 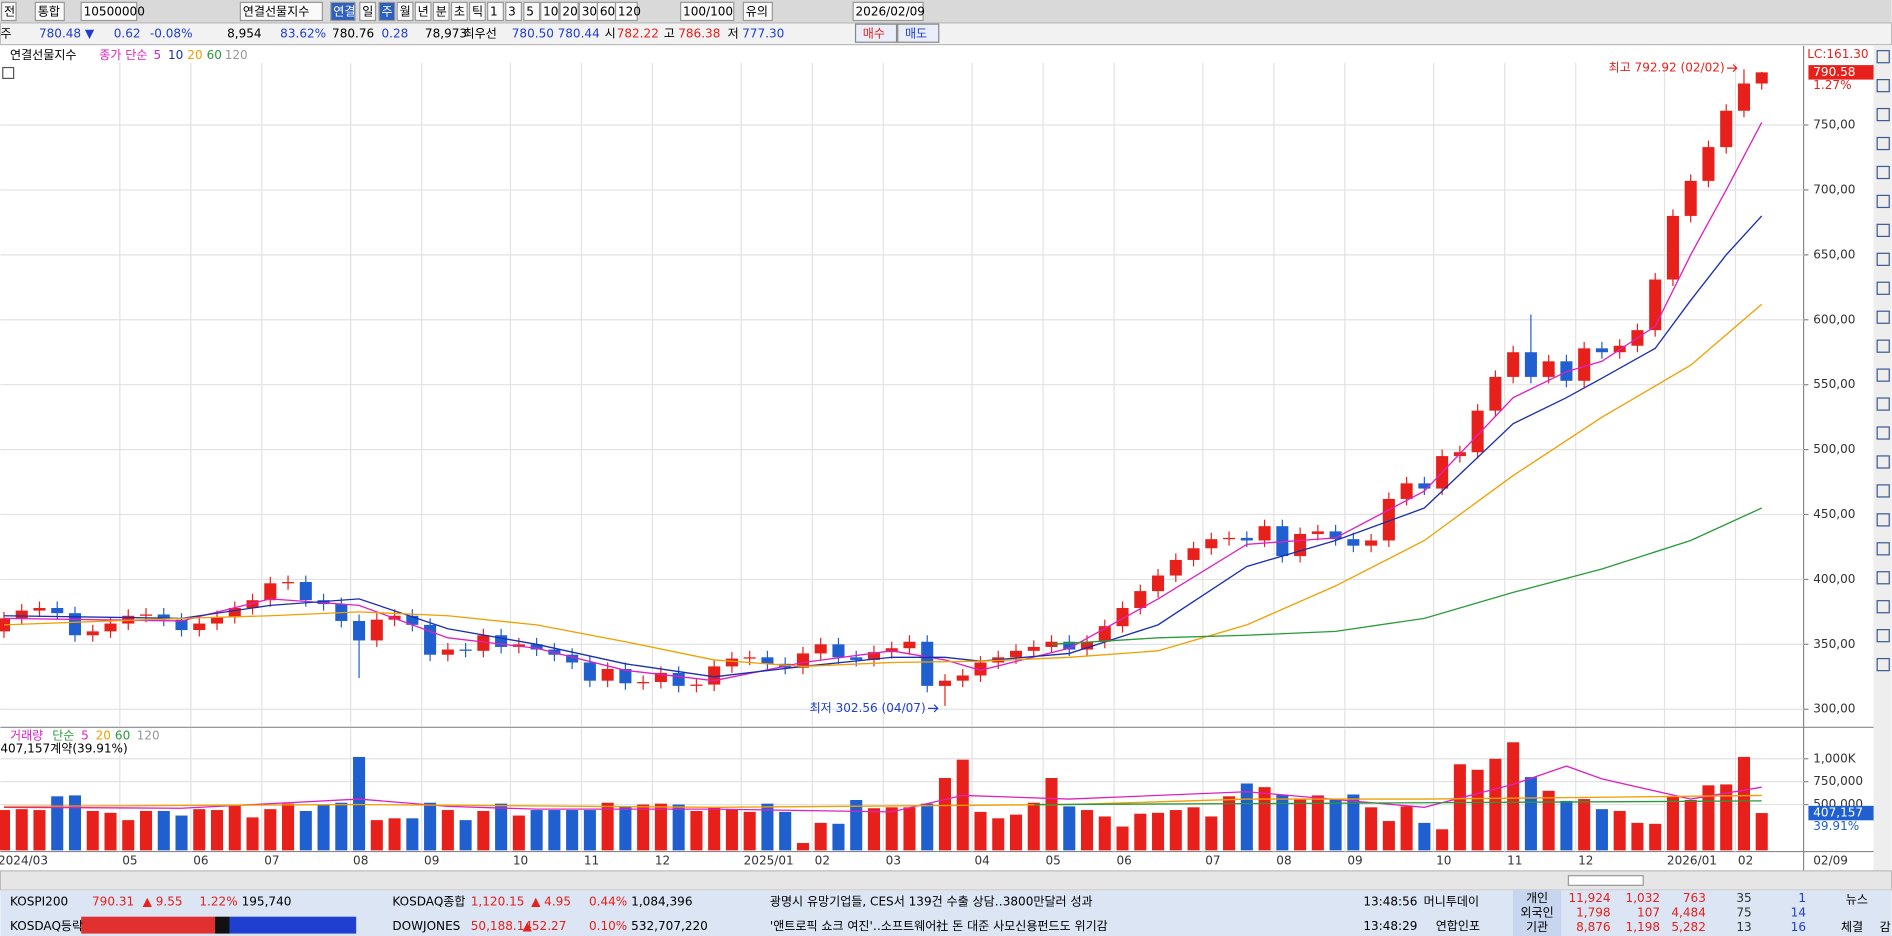 What do you see at coordinates (1841, 72) in the screenshot?
I see `last-price-box` at bounding box center [1841, 72].